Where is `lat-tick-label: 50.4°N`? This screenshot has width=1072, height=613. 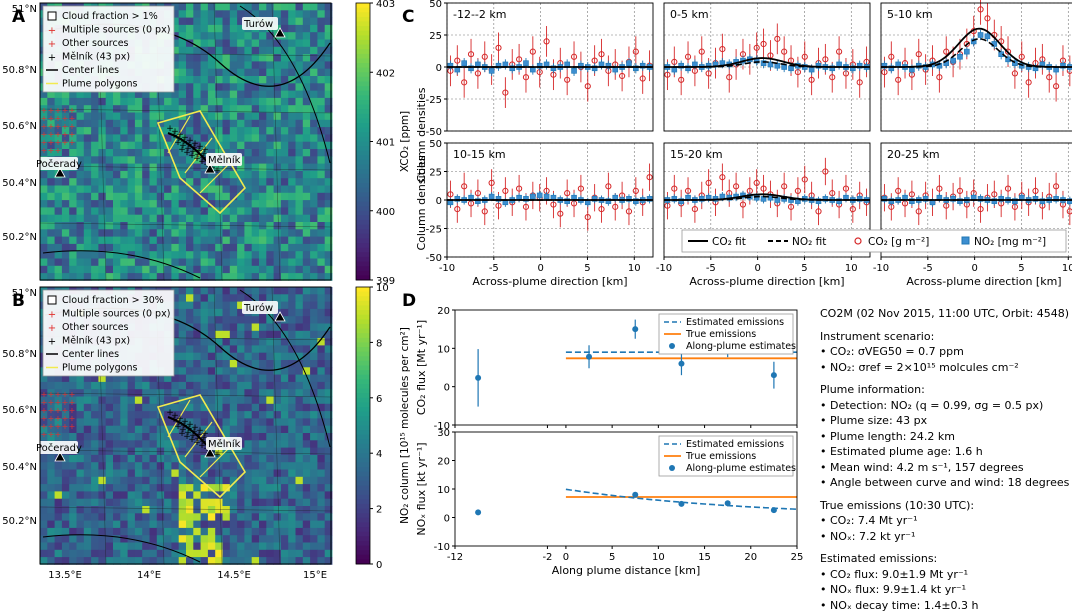
lat-tick-label: 50.4°N is located at coordinates (19, 467).